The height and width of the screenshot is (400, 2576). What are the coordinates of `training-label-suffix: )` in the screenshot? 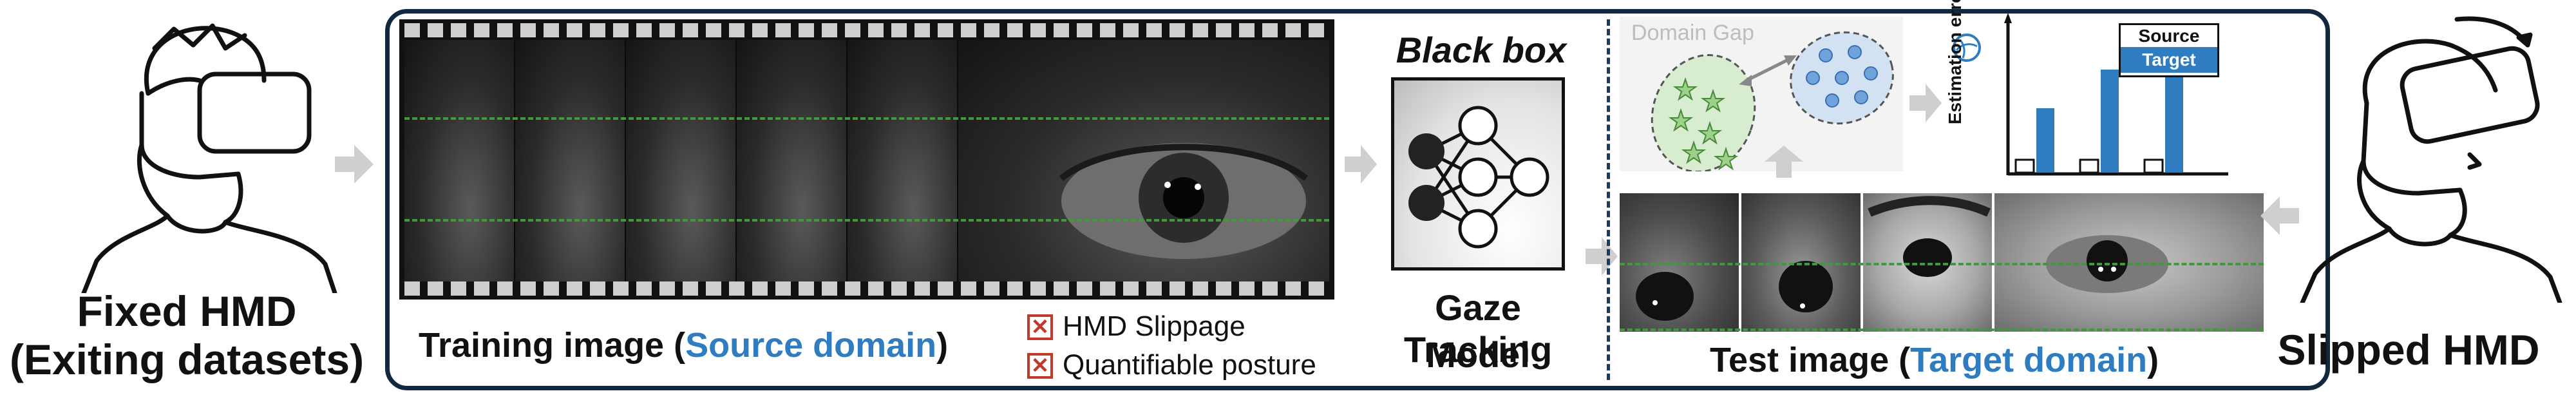 It's located at (943, 345).